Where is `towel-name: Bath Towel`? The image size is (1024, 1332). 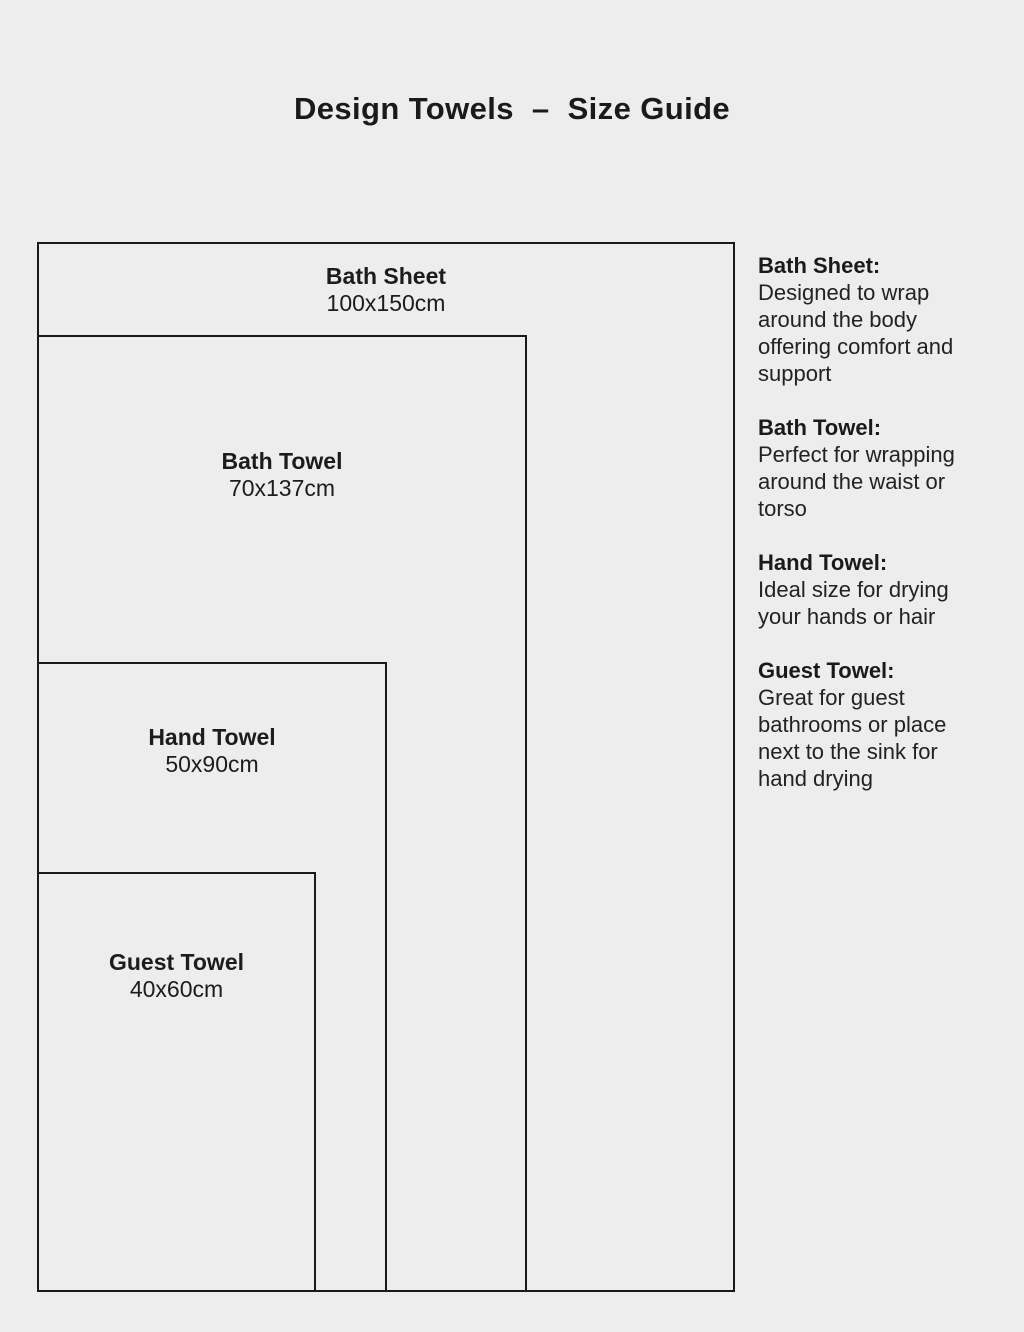
towel-name: Bath Towel is located at coordinates (282, 461).